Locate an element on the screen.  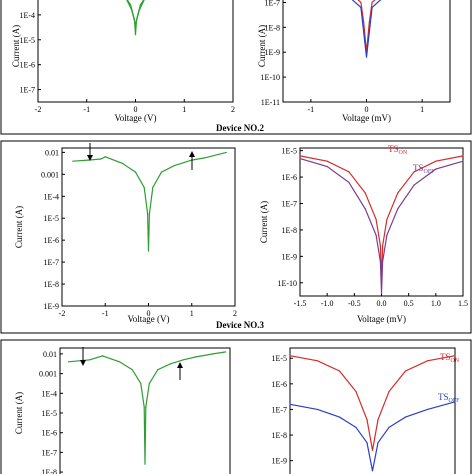
y-tick-label: 1E-11 is located at coordinates (270, 102).